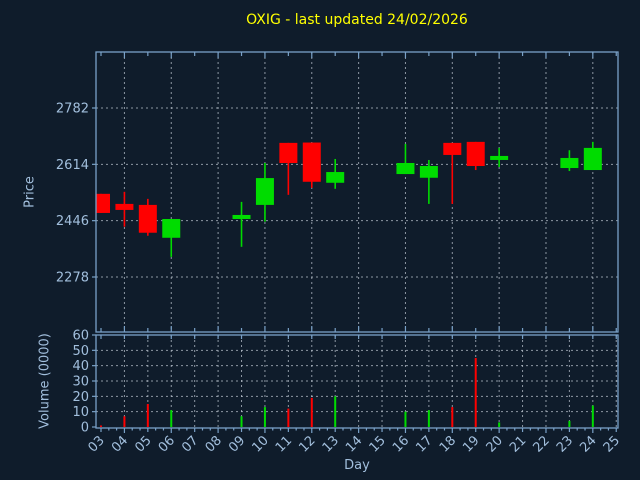 Image resolution: width=640 pixels, height=480 pixels. I want to click on volume-tick-label: 40, so click(80, 366).